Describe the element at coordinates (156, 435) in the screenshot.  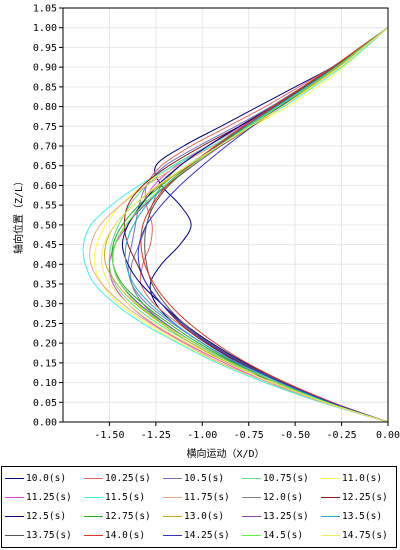
I see `x-tick-label: -1.25` at that location.